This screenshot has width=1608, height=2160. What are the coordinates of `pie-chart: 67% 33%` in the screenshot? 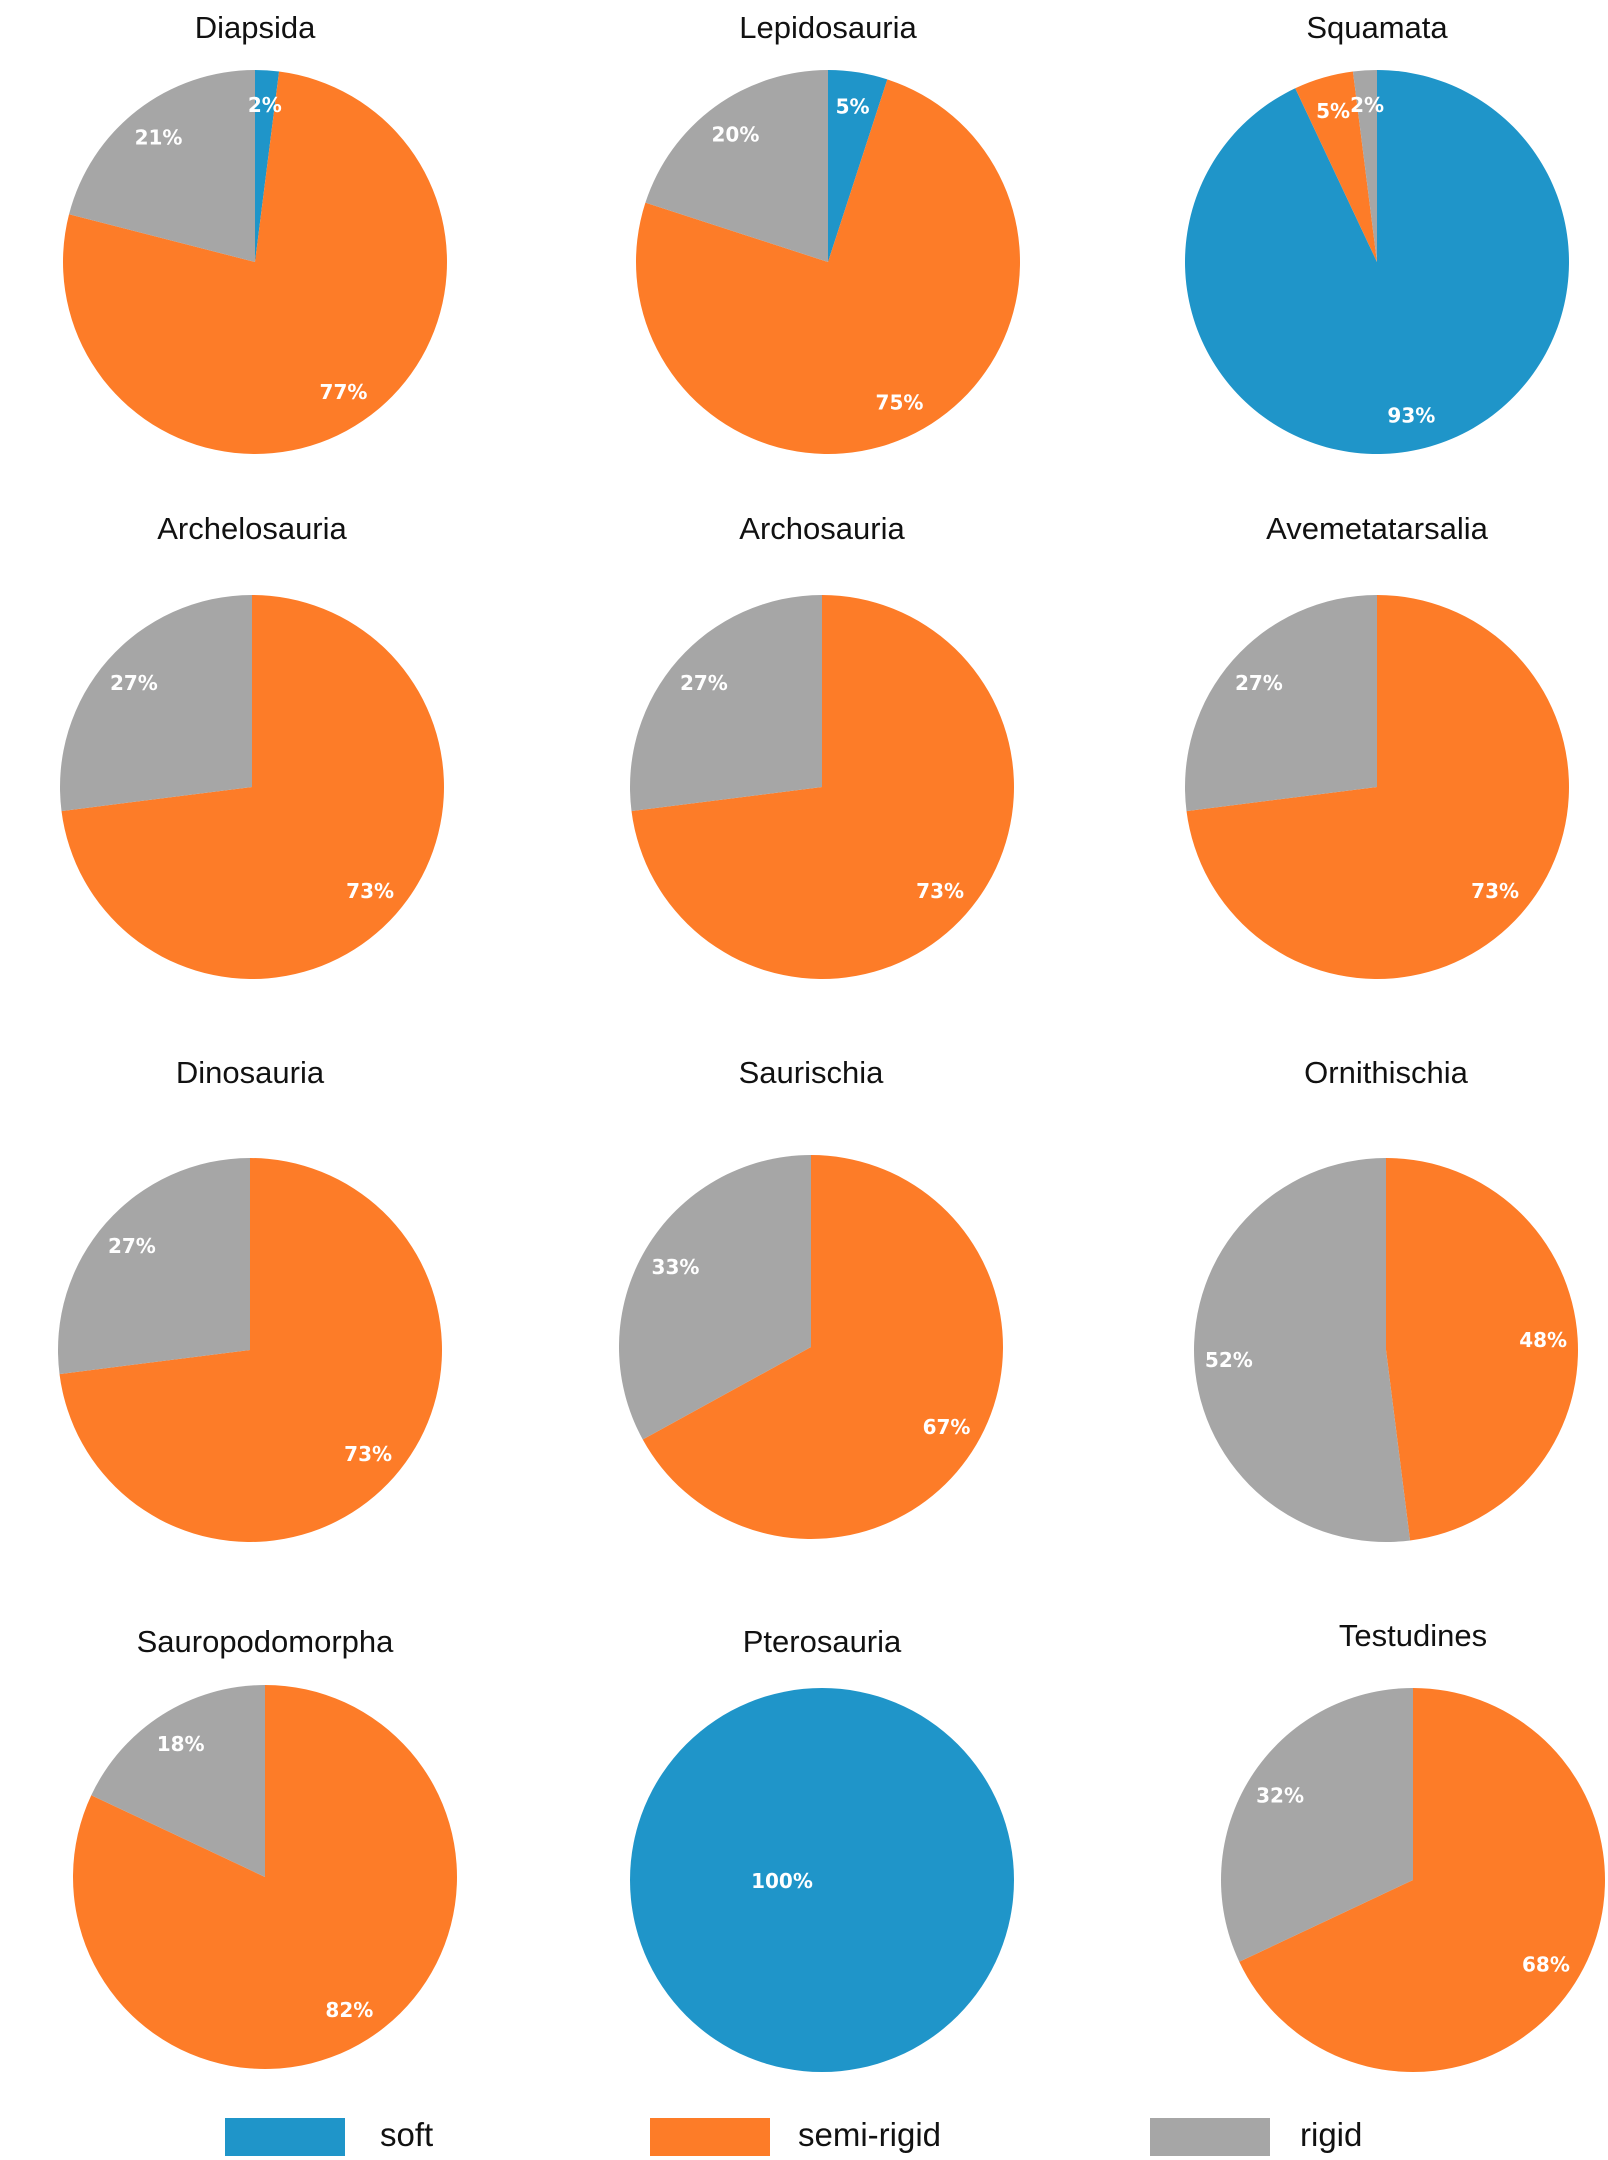 It's located at (811, 1347).